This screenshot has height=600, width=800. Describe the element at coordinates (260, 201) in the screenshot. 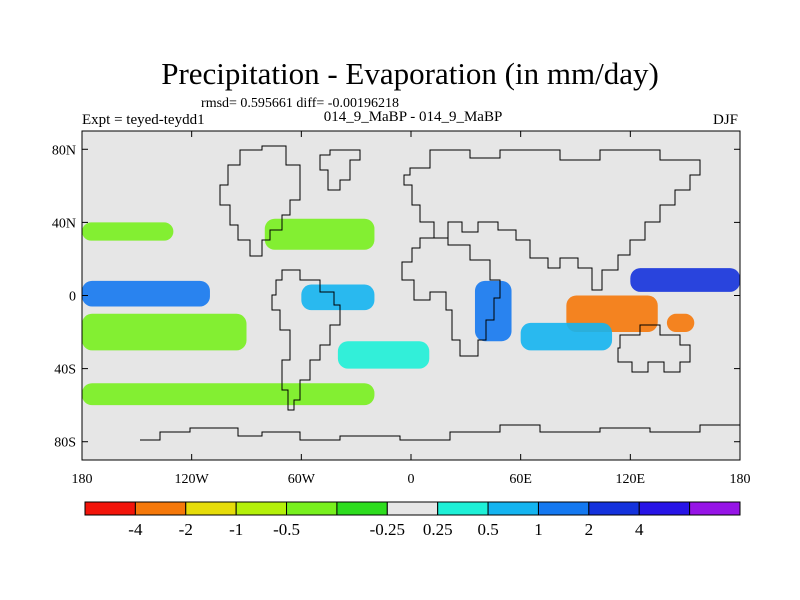

I see `north-america-coastline` at that location.